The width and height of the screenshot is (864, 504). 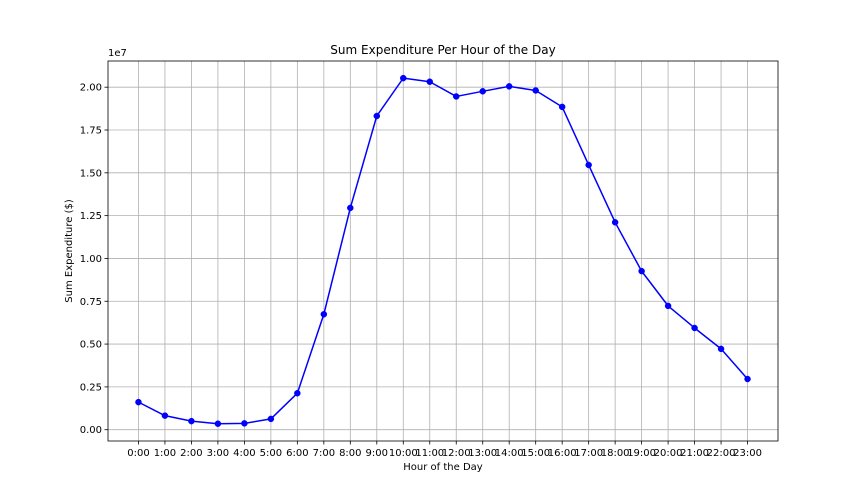 What do you see at coordinates (91, 131) in the screenshot?
I see `y-tick-label: 1.75` at bounding box center [91, 131].